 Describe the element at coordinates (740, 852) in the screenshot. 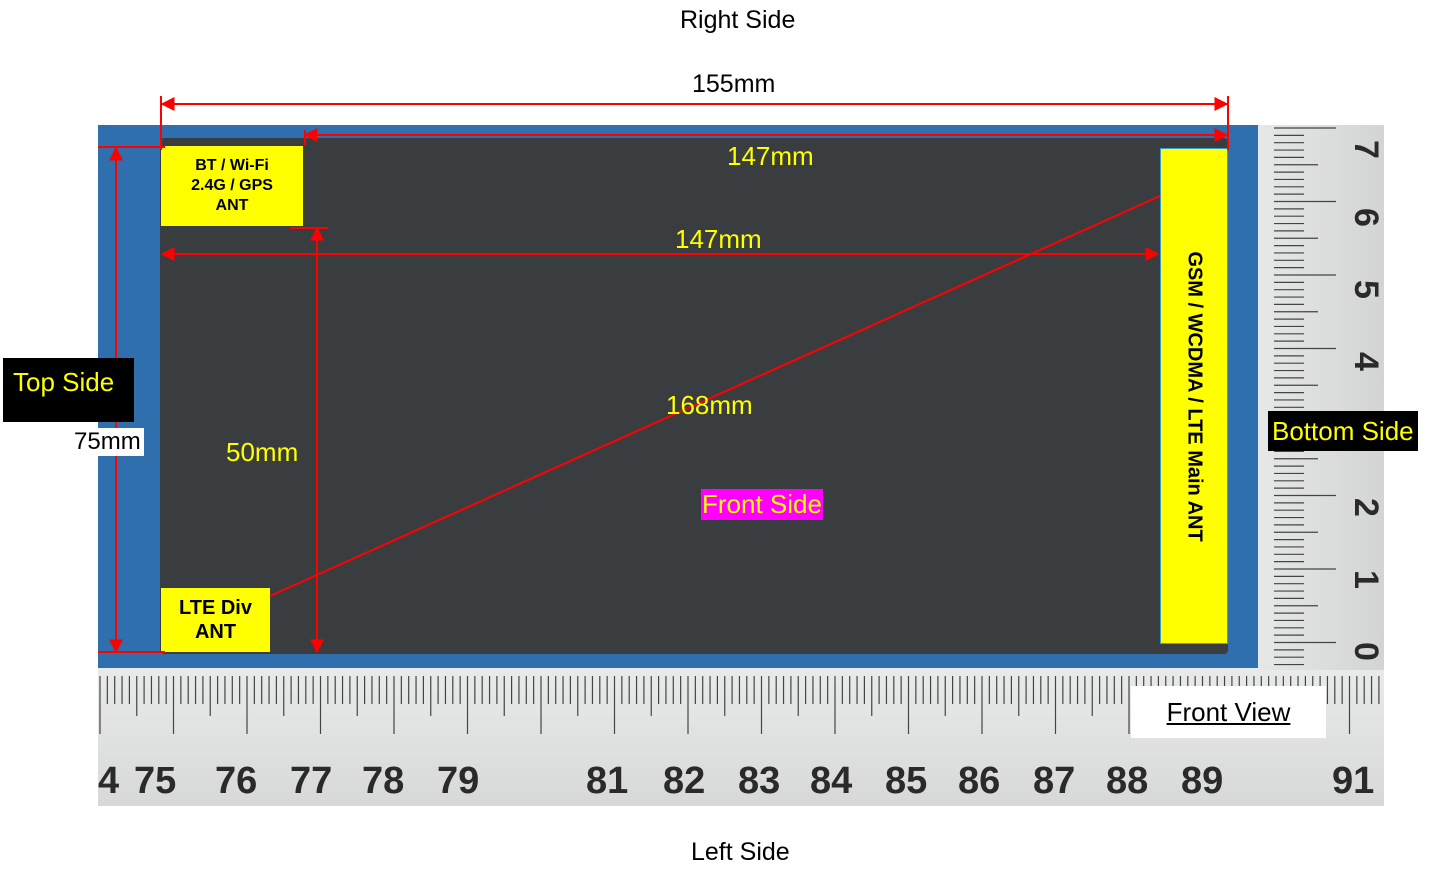

I see `left-side-label: Left Side` at that location.